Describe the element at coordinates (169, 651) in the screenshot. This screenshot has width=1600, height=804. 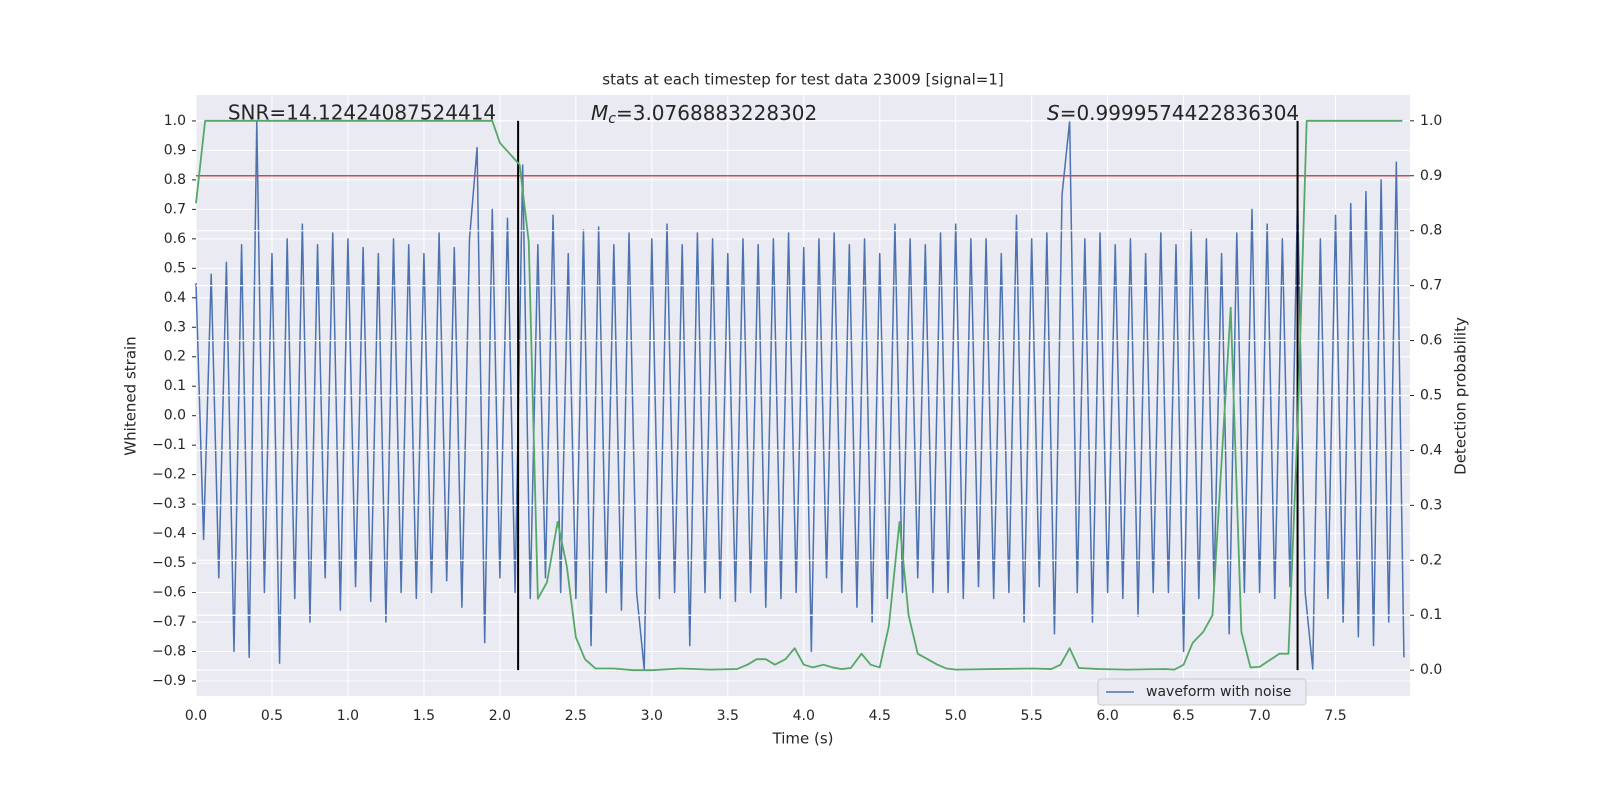
I see `y-tick-label: −0.8` at that location.